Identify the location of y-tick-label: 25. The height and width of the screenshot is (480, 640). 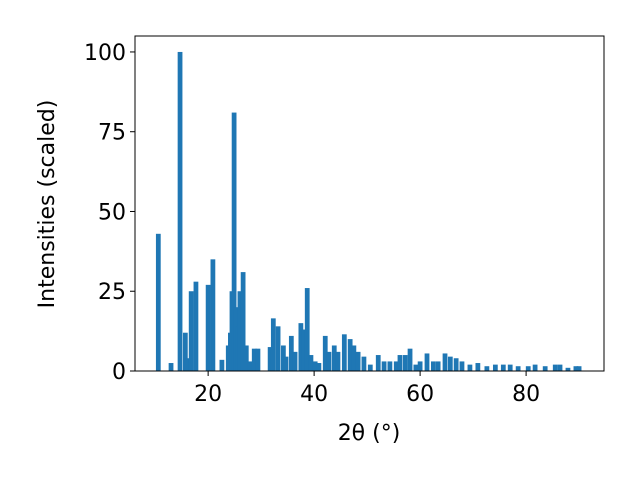
(112, 292).